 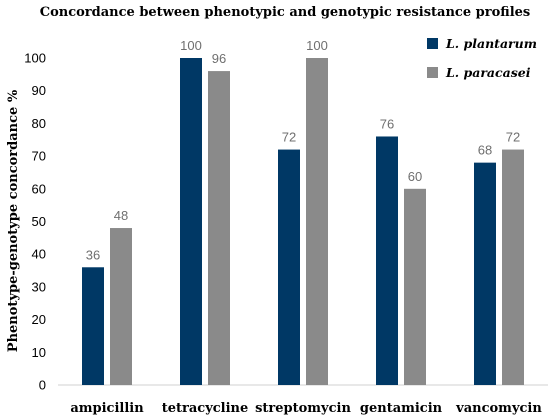 What do you see at coordinates (39, 90) in the screenshot?
I see `y-tick-label: 90` at bounding box center [39, 90].